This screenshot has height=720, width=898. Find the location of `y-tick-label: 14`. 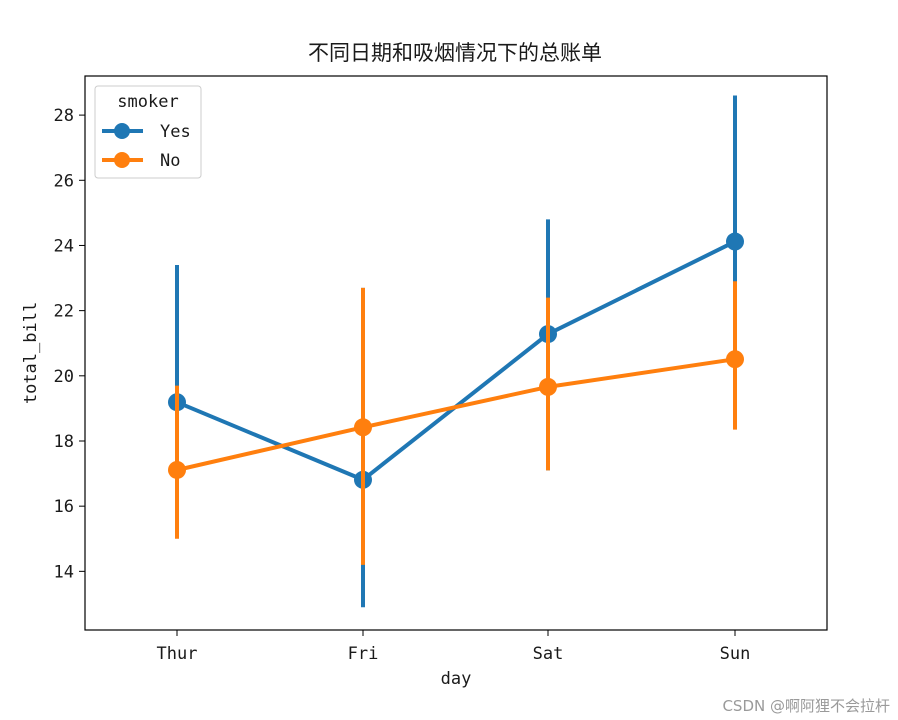

y-tick-label: 14 is located at coordinates (64, 572).